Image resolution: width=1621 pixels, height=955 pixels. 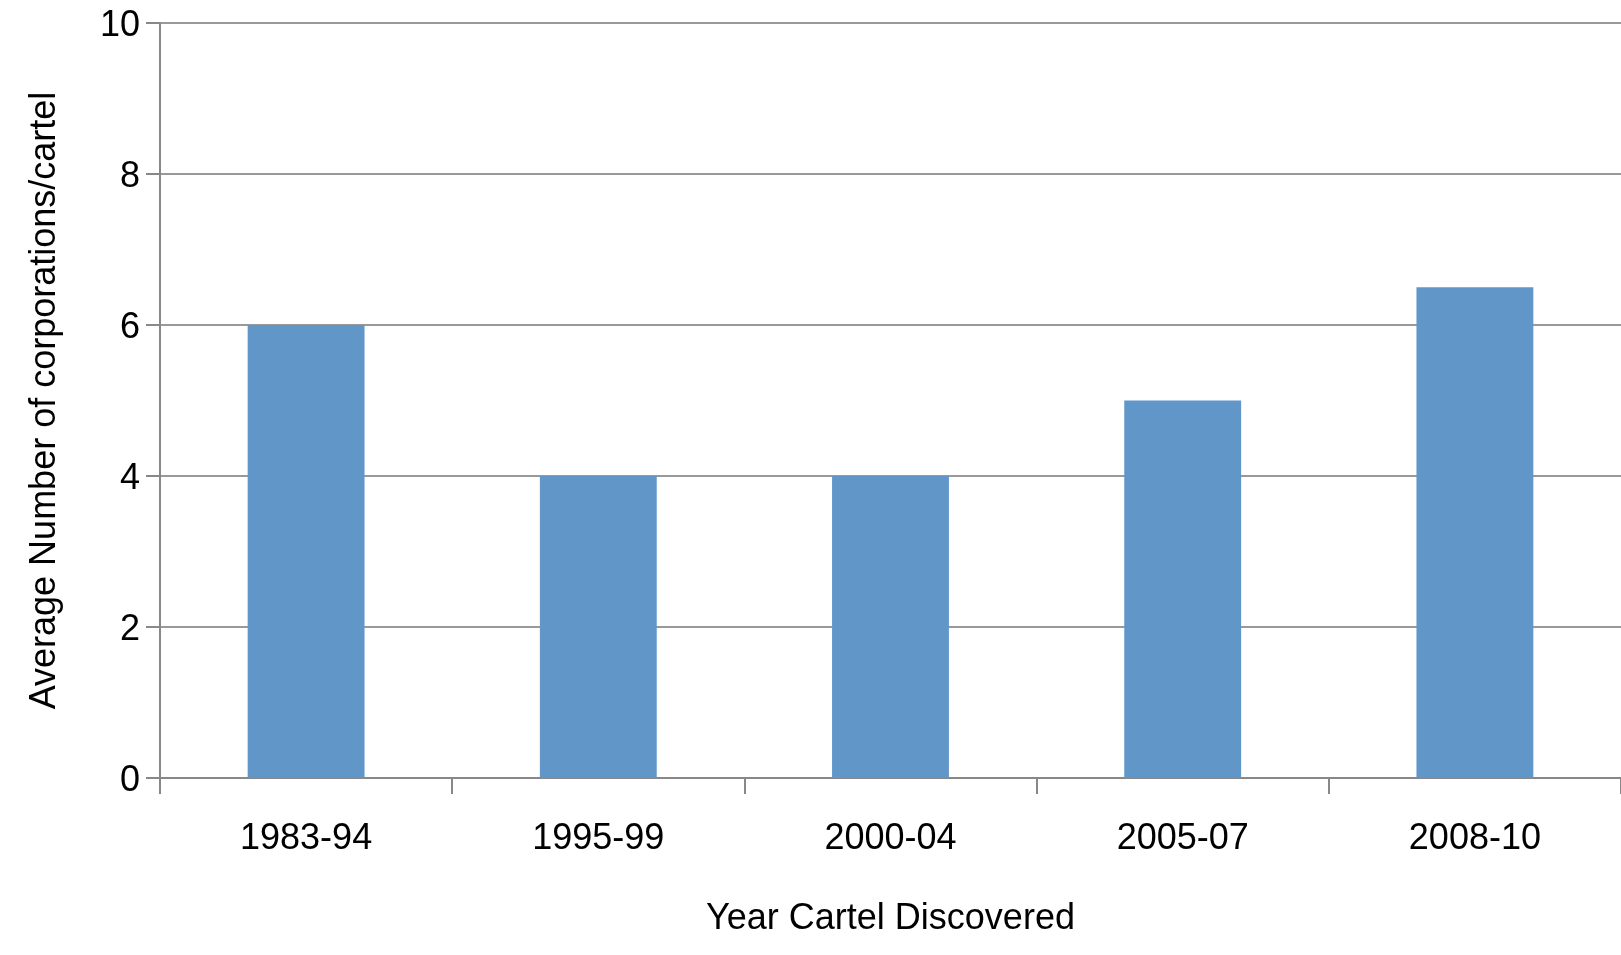 I want to click on x-axis-title: Year Cartel Discovered, so click(x=890, y=916).